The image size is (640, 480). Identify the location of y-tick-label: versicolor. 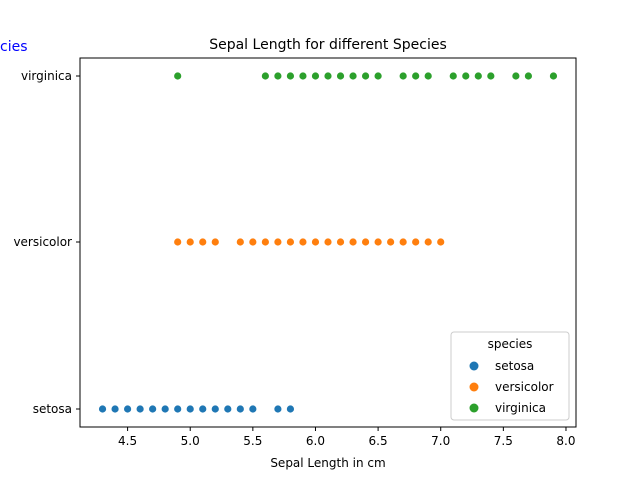
(42, 242).